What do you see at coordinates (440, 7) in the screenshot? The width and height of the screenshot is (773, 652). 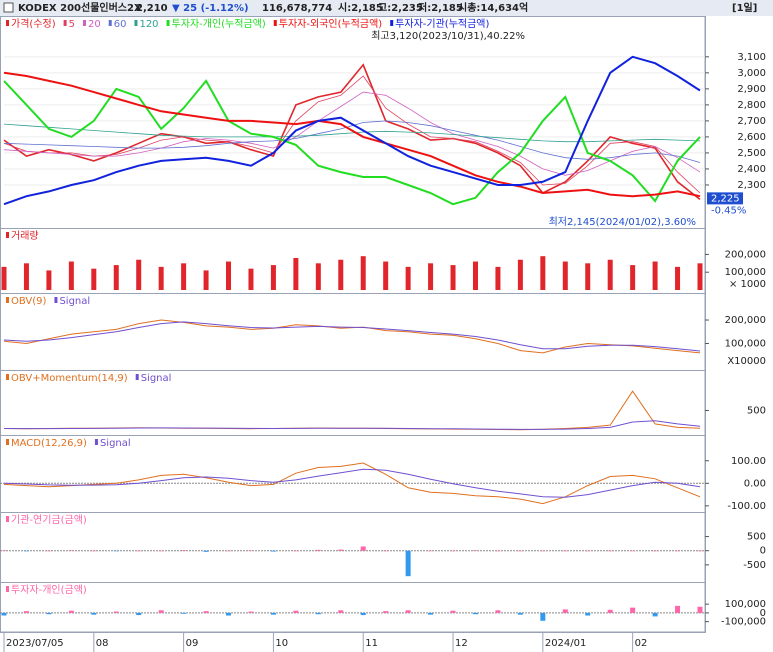 I see `low: 저:2,185` at bounding box center [440, 7].